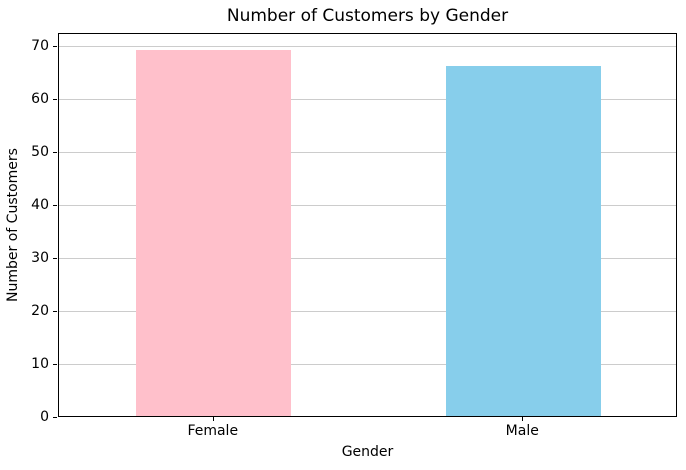 The image size is (686, 470). Describe the element at coordinates (213, 431) in the screenshot. I see `x-tick-label: Female` at that location.